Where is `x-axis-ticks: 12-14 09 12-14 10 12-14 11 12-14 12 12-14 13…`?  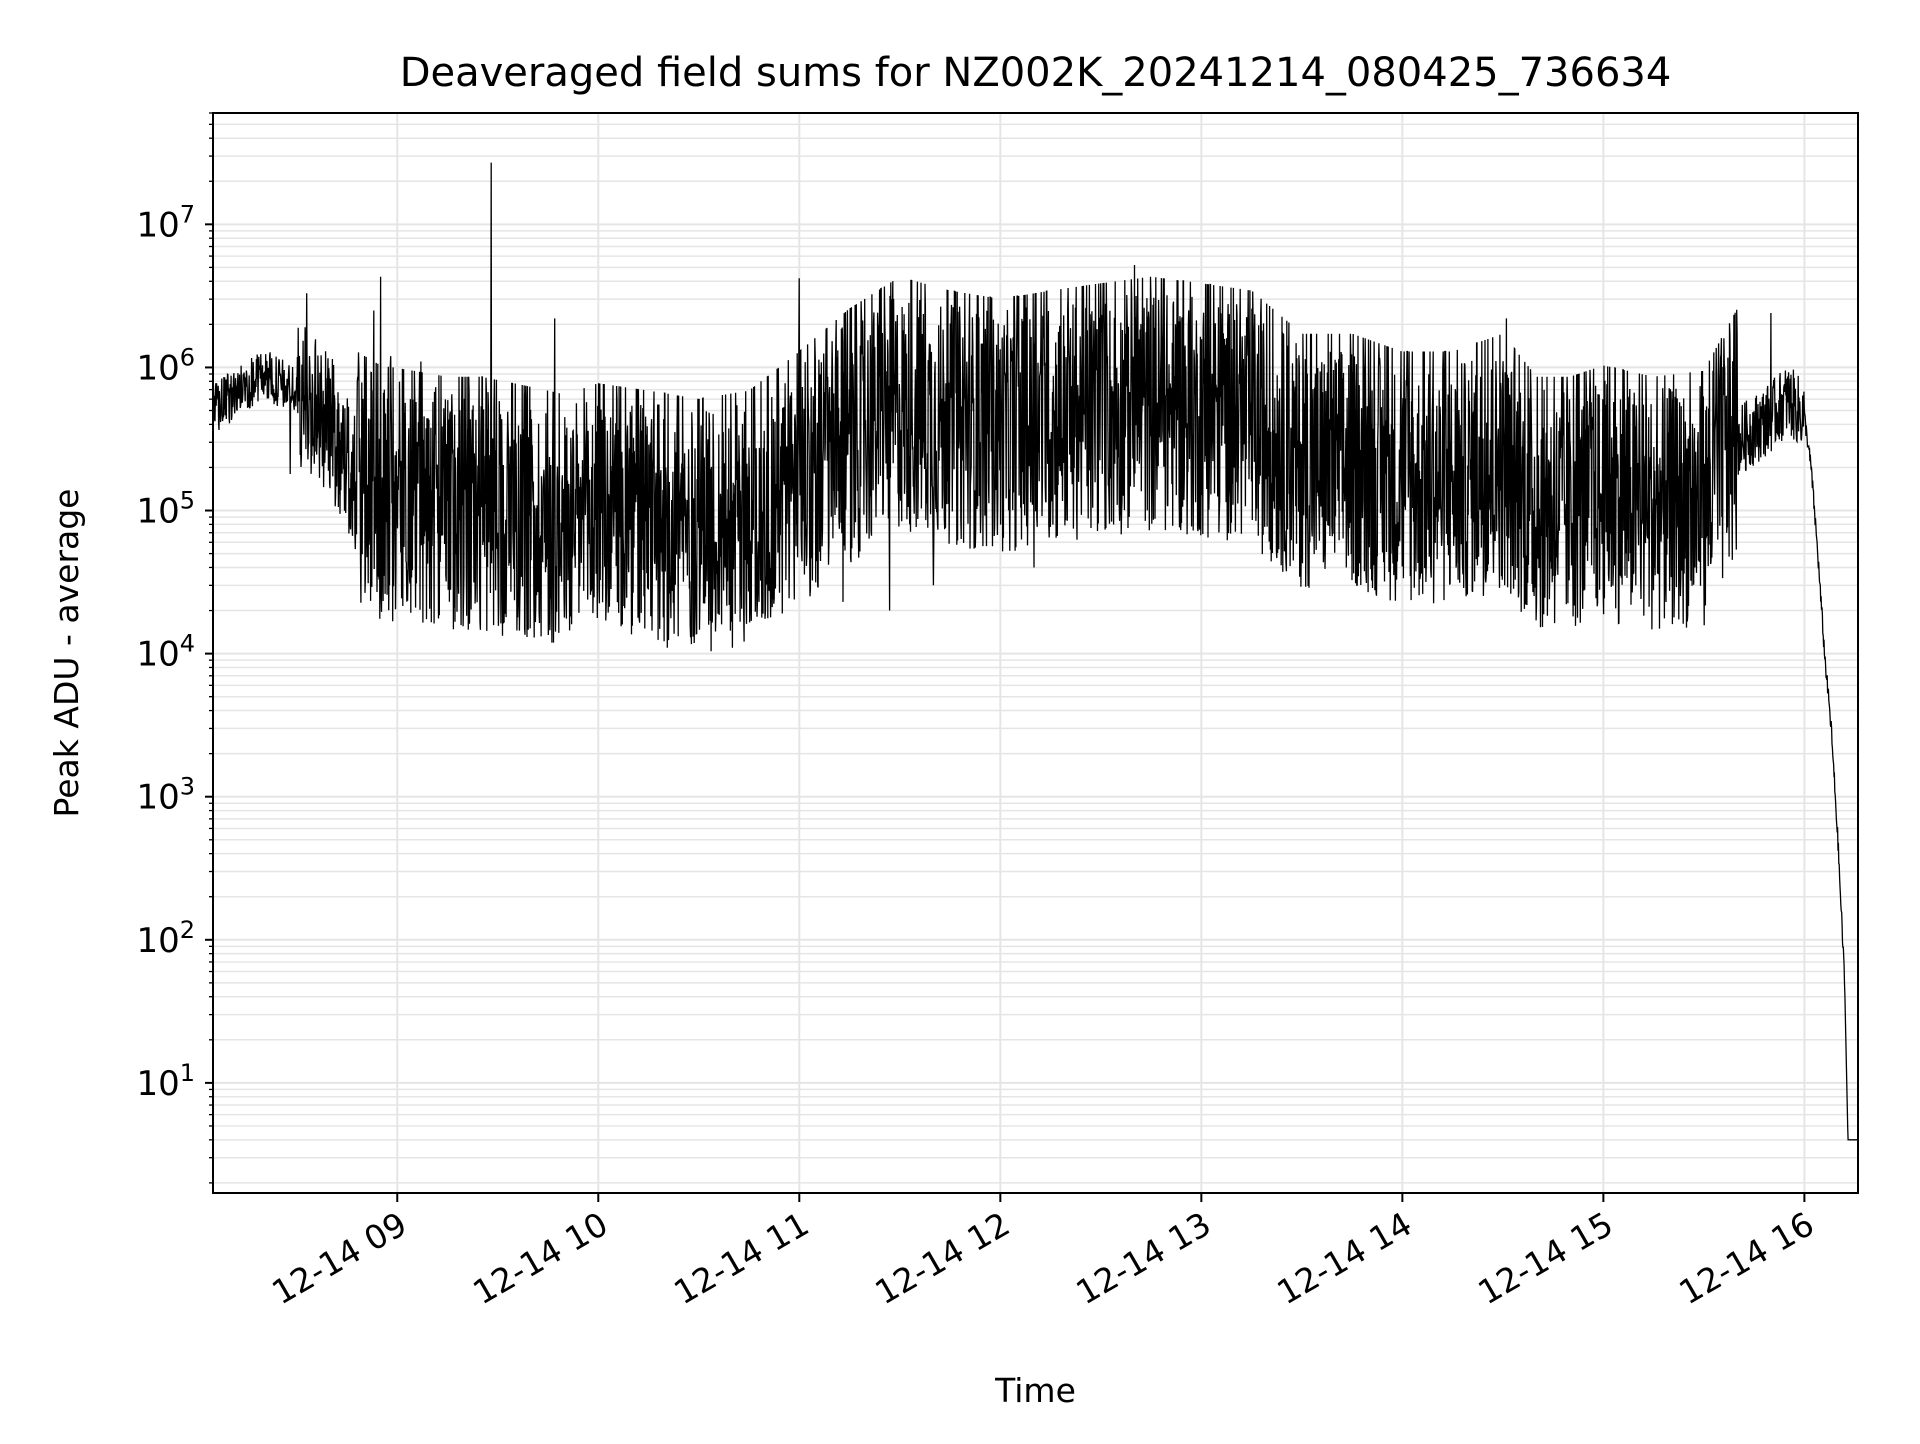
x-axis-ticks: 12-14 09 12-14 10 12-14 11 12-14 12 12-14 13… is located at coordinates (1042, 1252).